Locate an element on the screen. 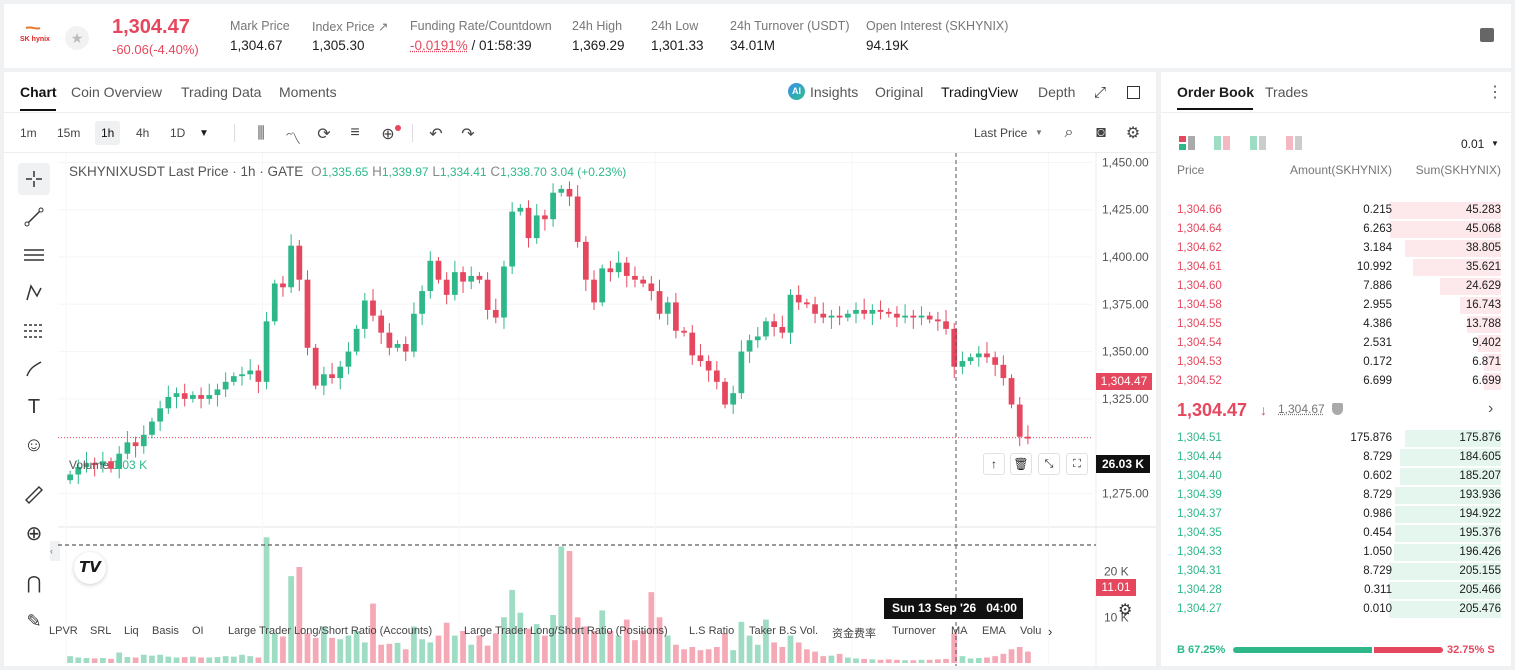 This screenshot has width=1515, height=670. order-price: 1,304.51 is located at coordinates (1199, 438).